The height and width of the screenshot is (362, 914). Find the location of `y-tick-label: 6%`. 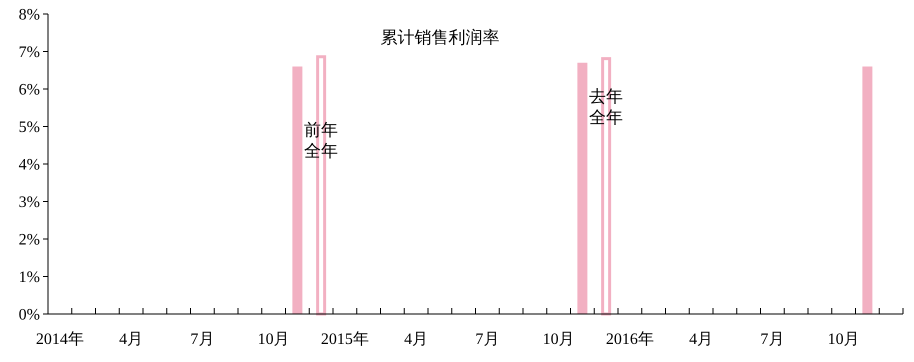

y-tick-label: 6% is located at coordinates (29, 90).